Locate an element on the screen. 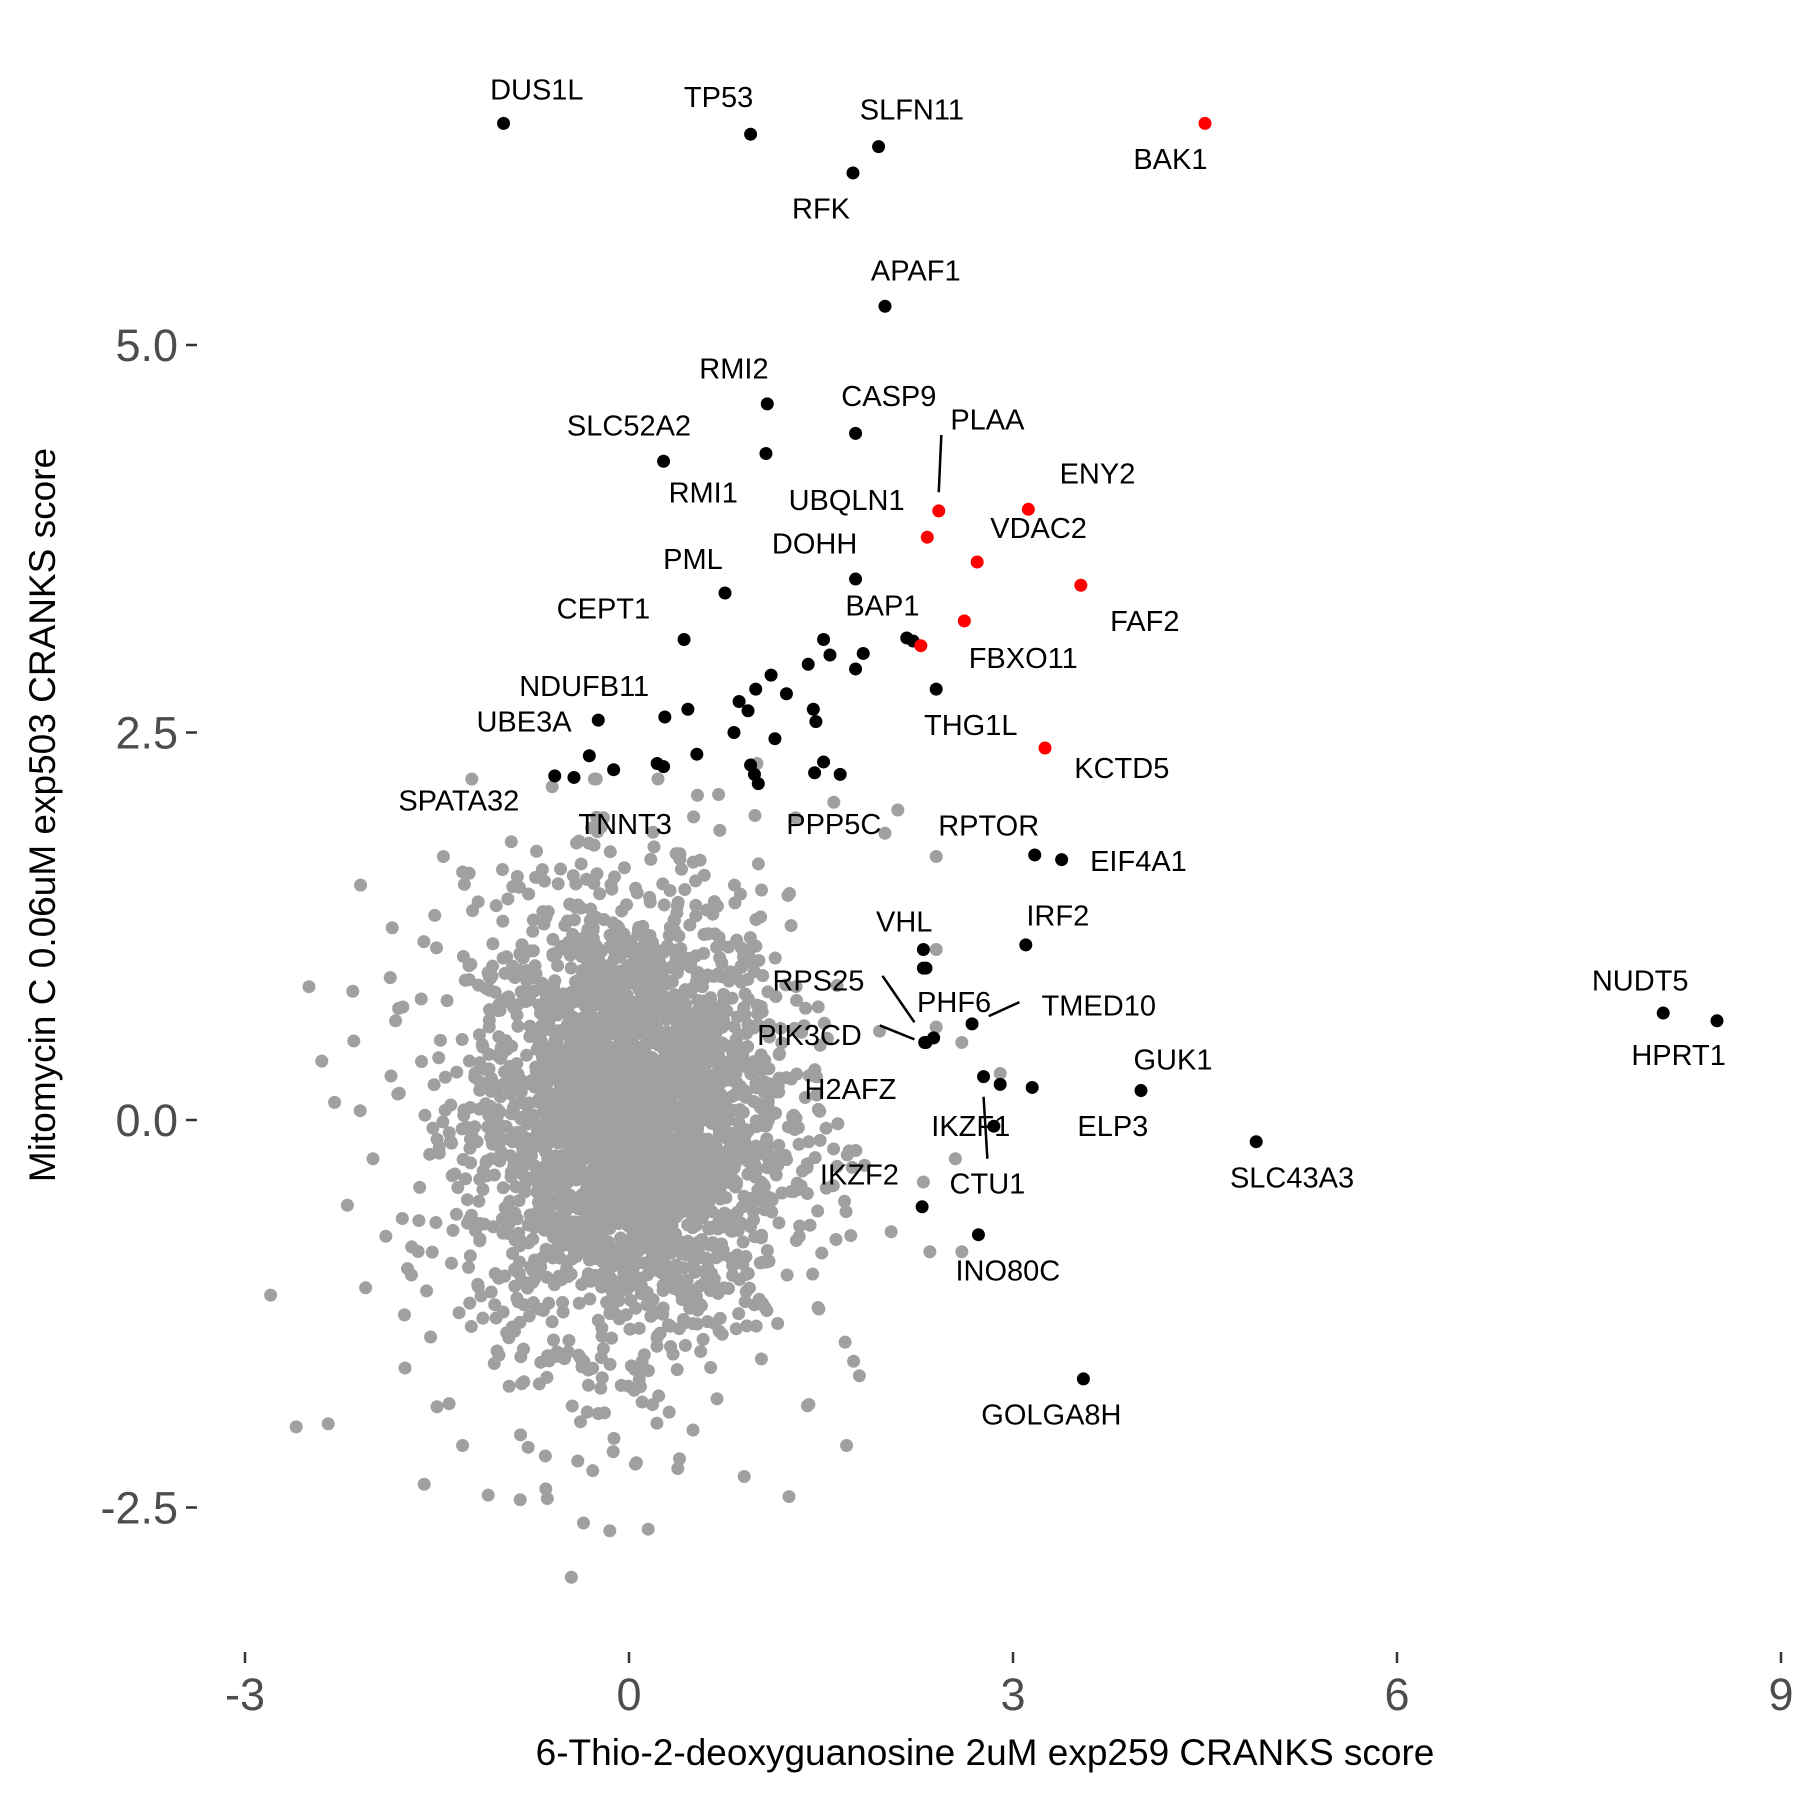  label-ndufb11: NDUFB11 is located at coordinates (584, 687).